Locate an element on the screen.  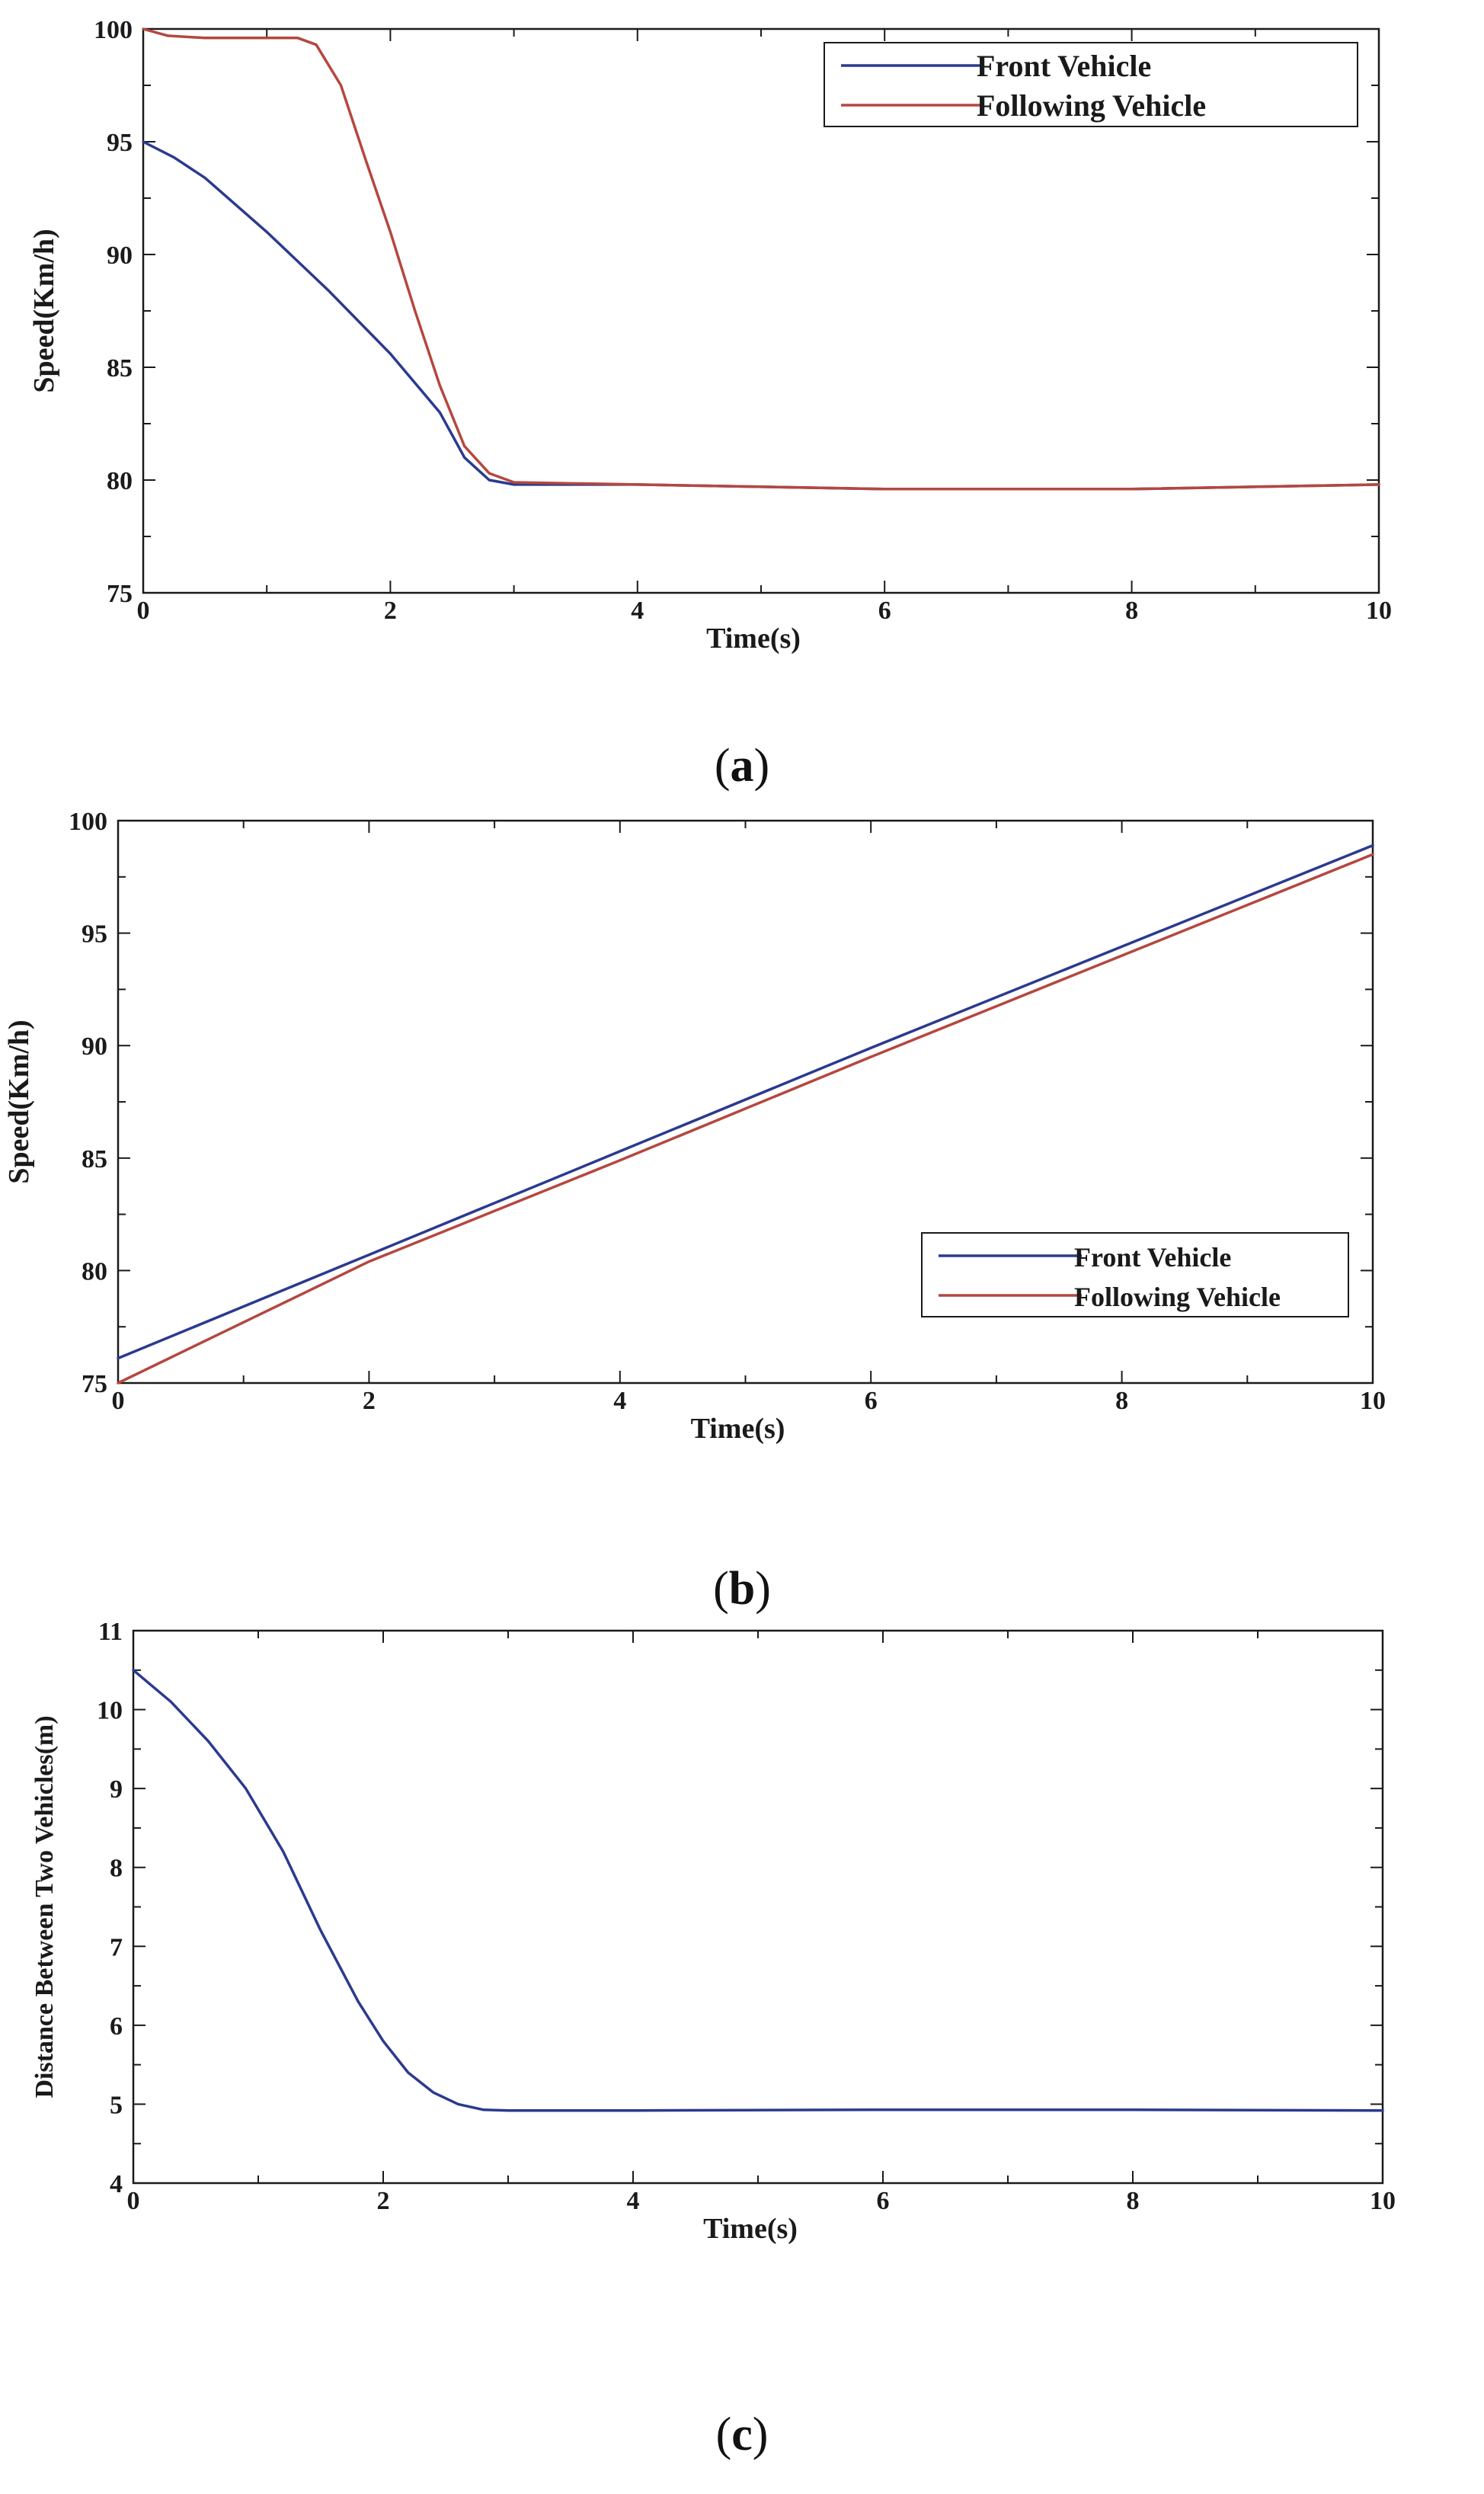
caption-b: (b) is located at coordinates (742, 1589).